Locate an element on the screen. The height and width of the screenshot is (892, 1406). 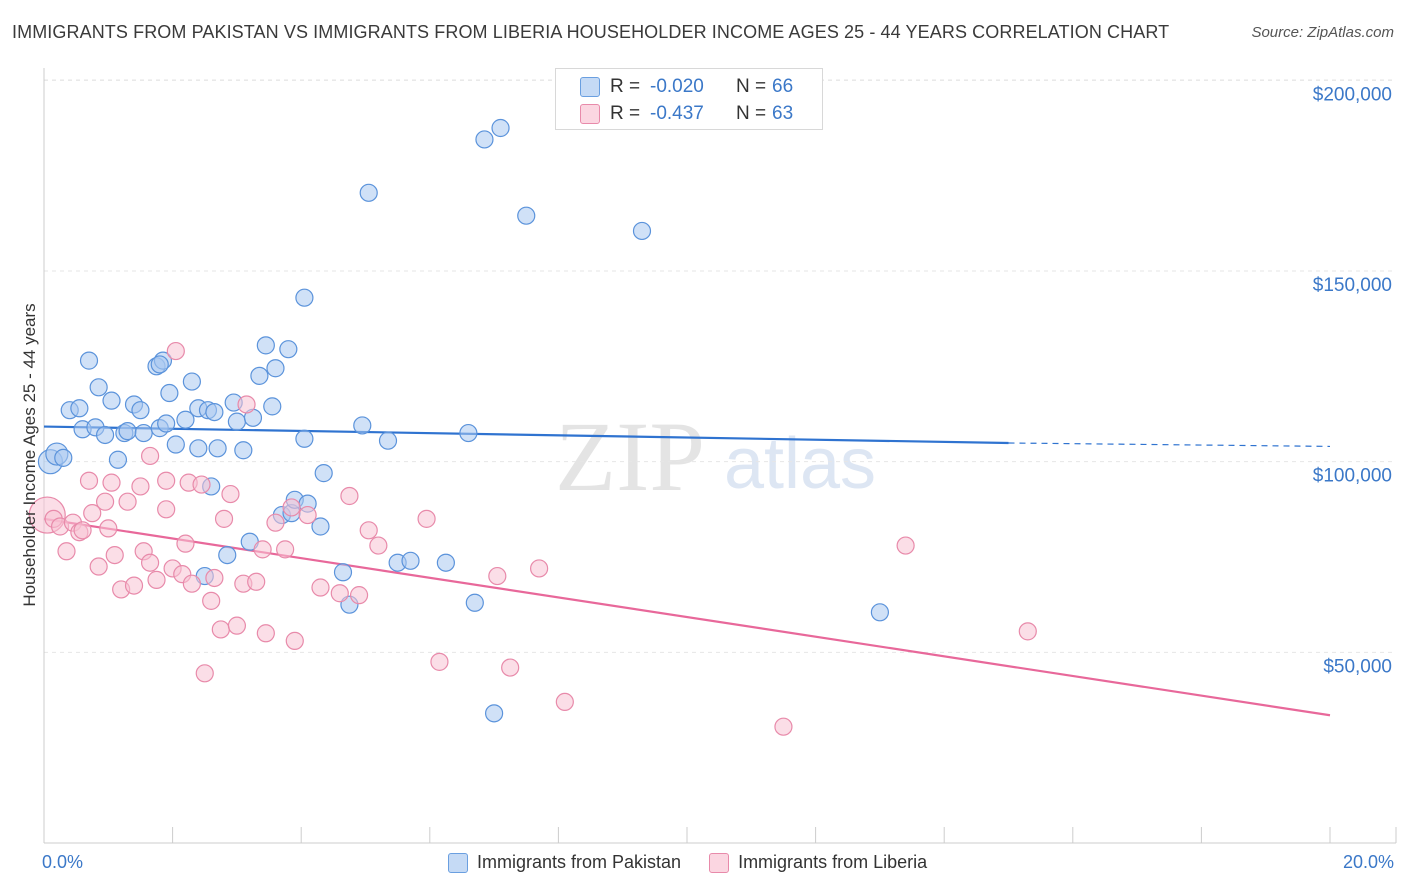
watermark-atlas: atlas is located at coordinates (800, 464).